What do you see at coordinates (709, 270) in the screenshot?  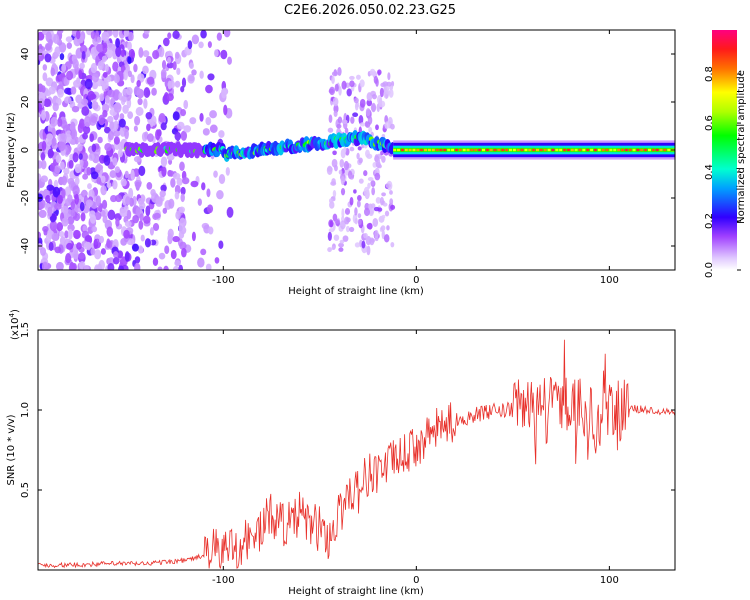 I see `colorbar-tick-label: 0.0` at bounding box center [709, 270].